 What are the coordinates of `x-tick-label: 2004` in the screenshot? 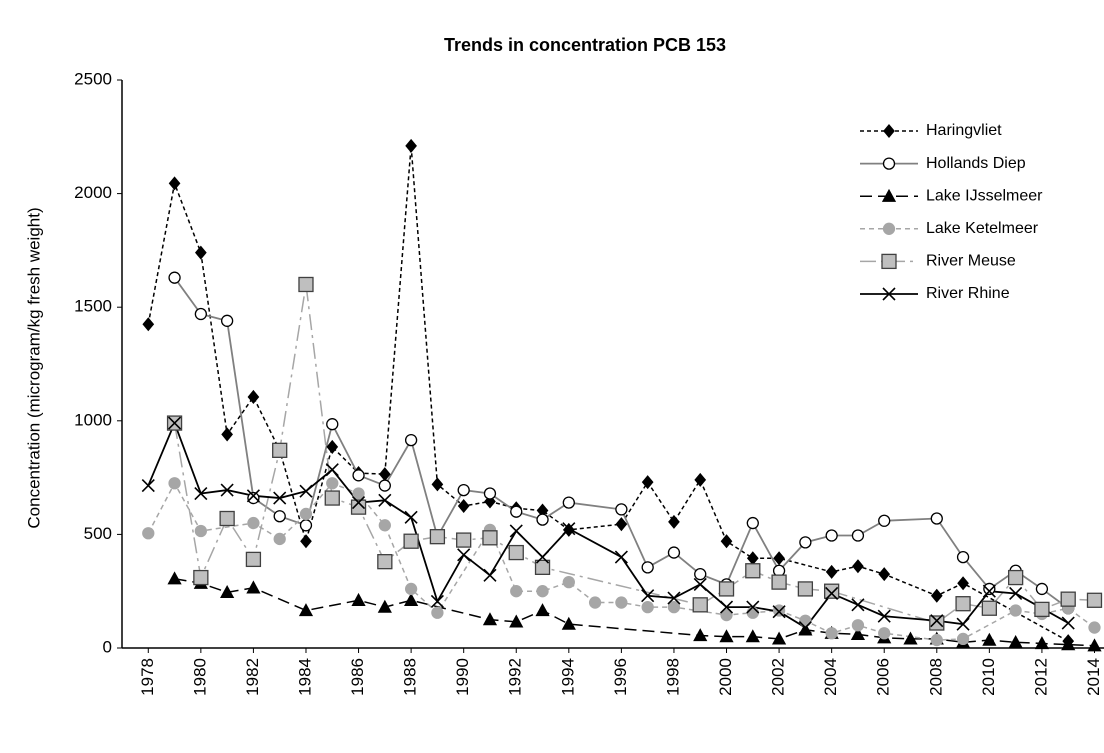 It's located at (830, 677).